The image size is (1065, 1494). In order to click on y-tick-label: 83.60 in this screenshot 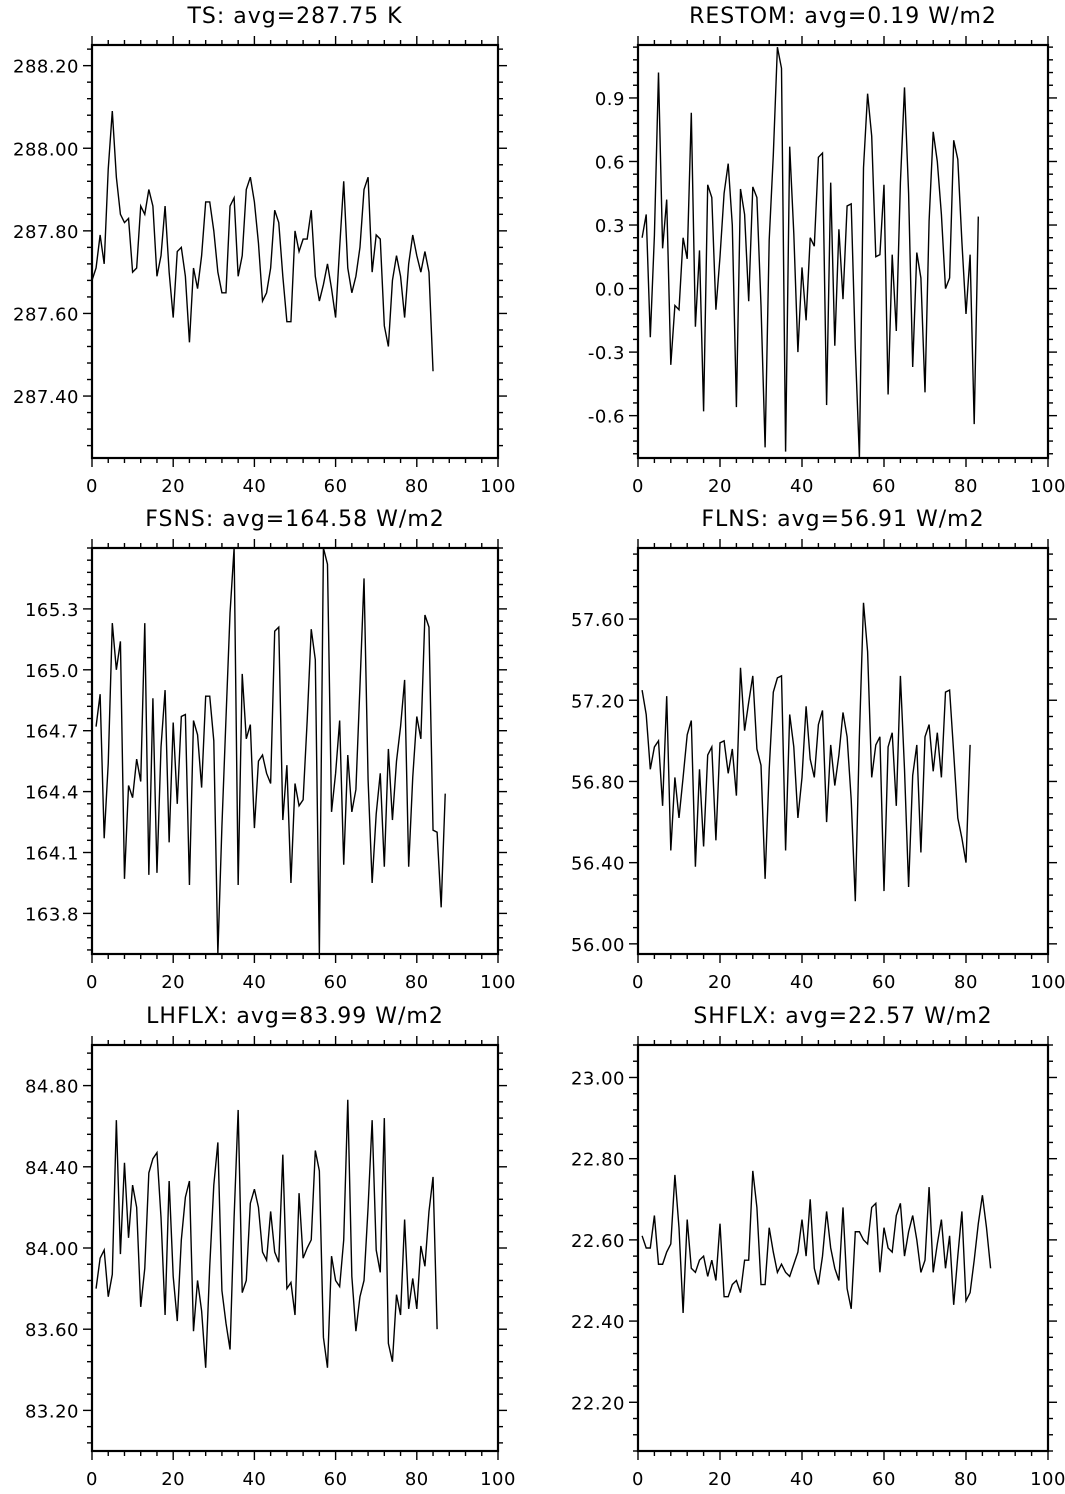, I will do `click(52, 1330)`.